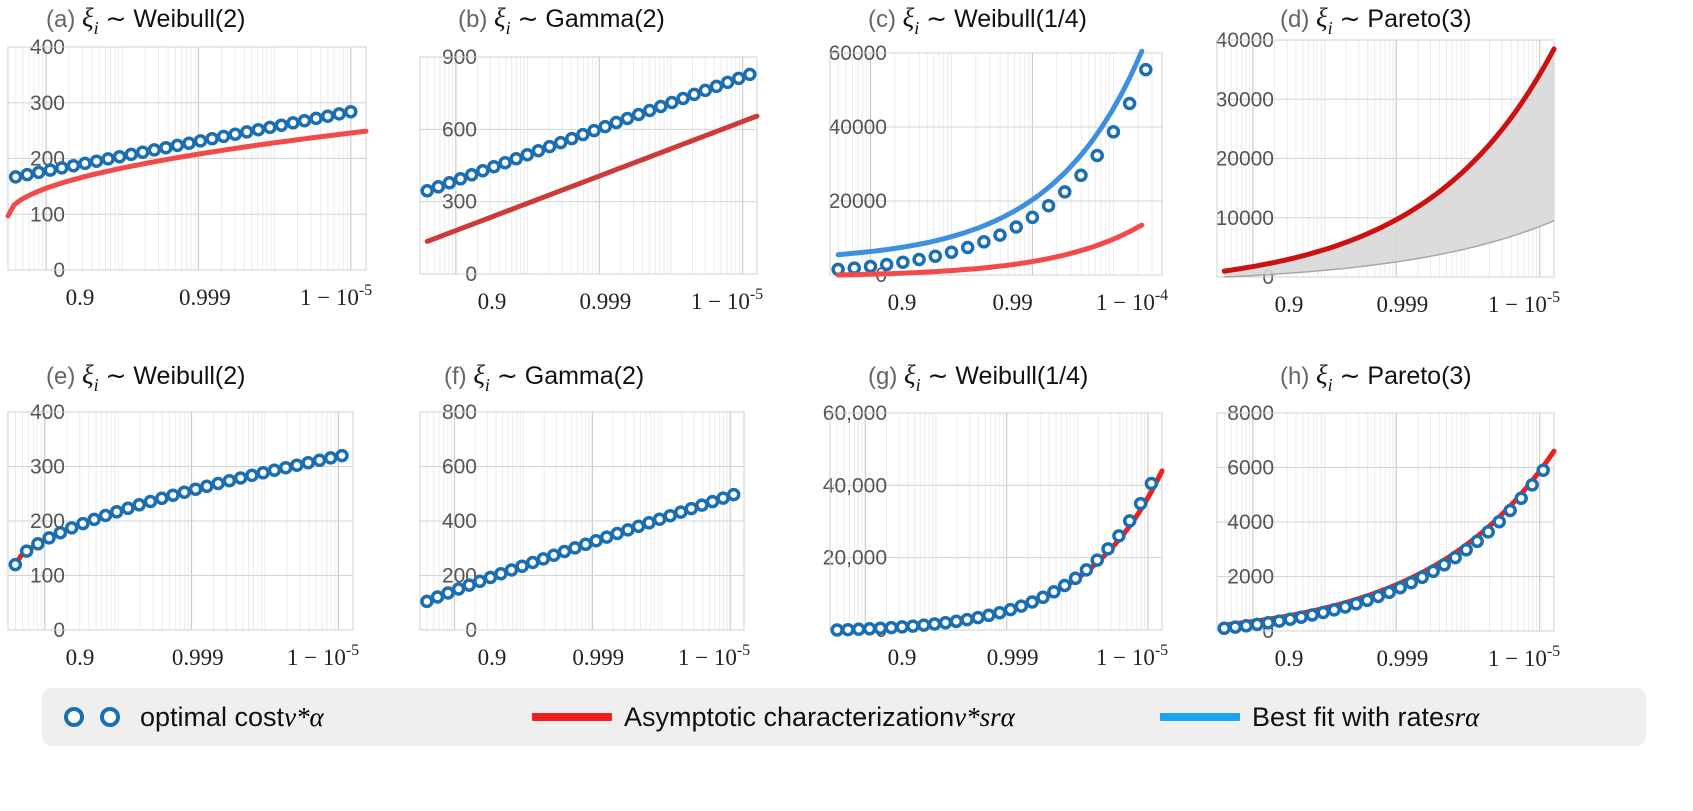 This screenshot has height=811, width=1693. What do you see at coordinates (47, 467) in the screenshot?
I see `y-tick-label: 300` at bounding box center [47, 467].